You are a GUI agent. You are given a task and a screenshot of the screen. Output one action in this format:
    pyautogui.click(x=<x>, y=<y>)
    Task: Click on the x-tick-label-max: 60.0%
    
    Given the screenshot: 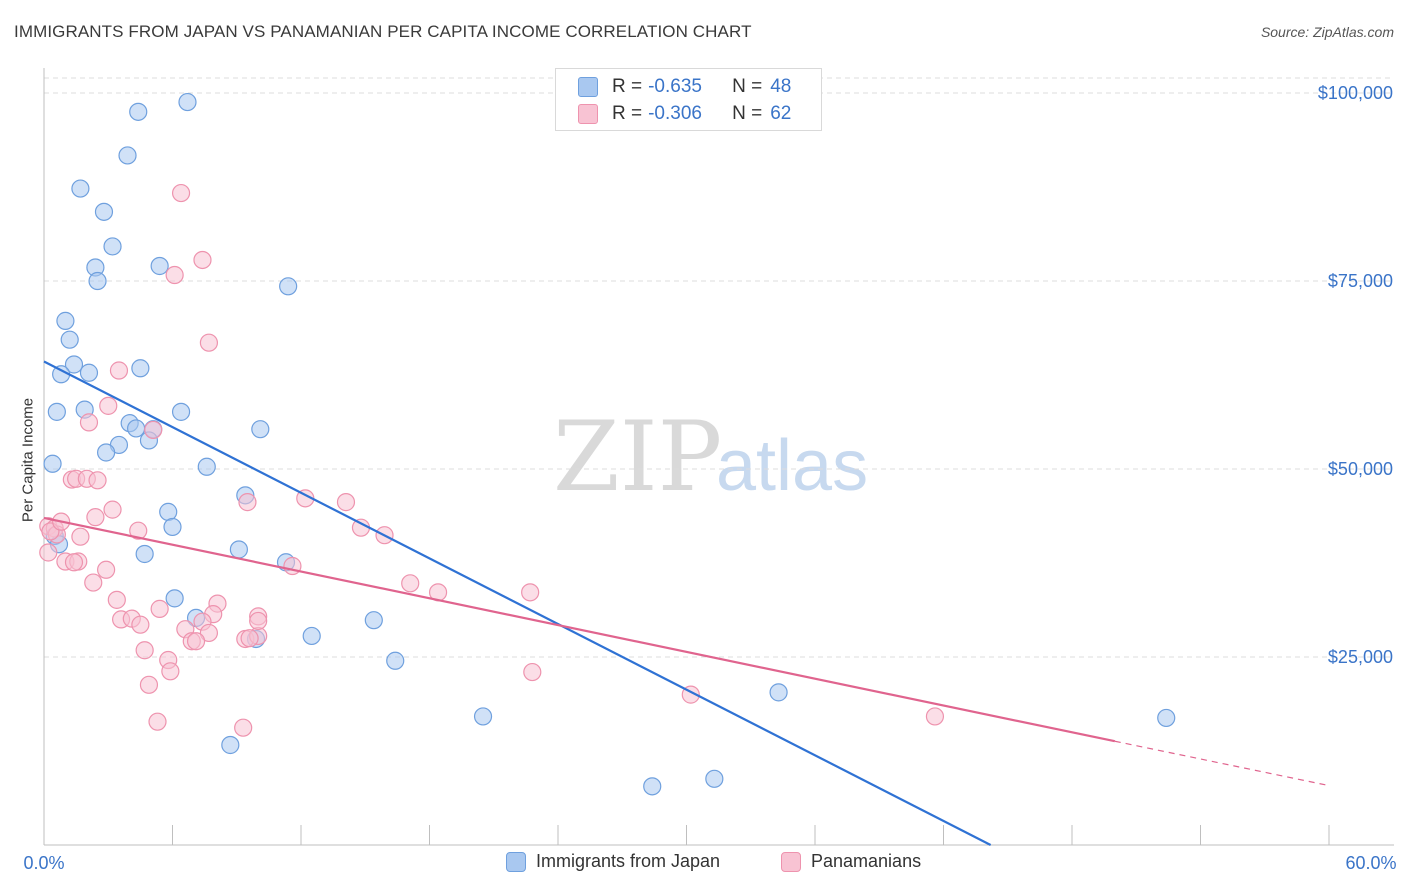 What is the action you would take?
    pyautogui.click(x=1370, y=863)
    